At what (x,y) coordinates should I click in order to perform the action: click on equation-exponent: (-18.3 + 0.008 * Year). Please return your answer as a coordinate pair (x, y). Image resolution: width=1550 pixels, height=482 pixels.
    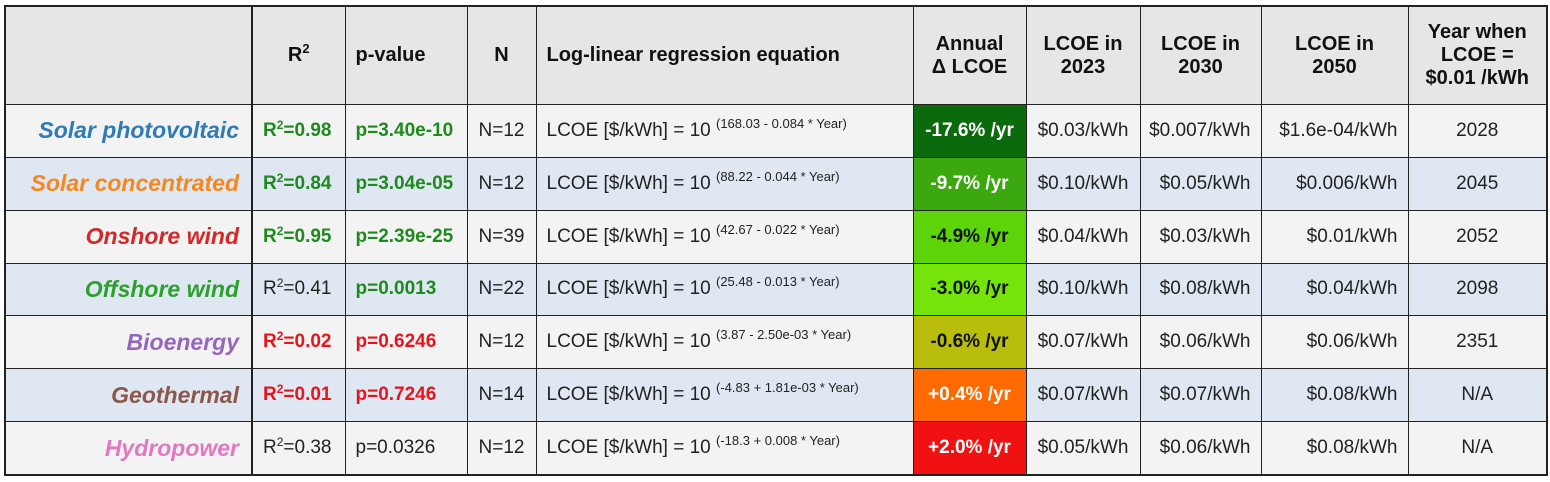
    Looking at the image, I should click on (778, 441).